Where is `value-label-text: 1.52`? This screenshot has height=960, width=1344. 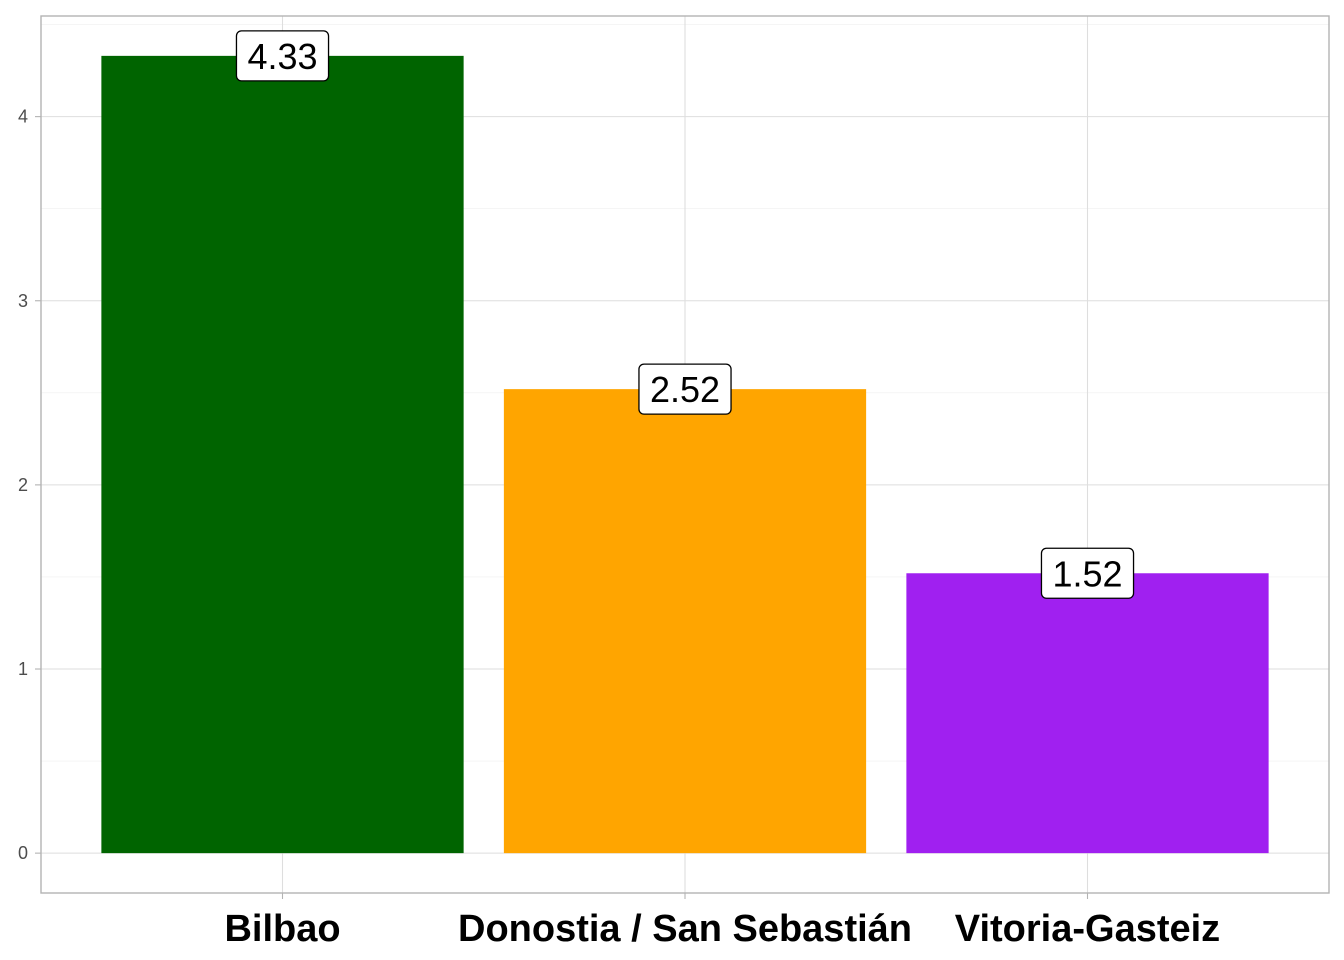
value-label-text: 1.52 is located at coordinates (1087, 573).